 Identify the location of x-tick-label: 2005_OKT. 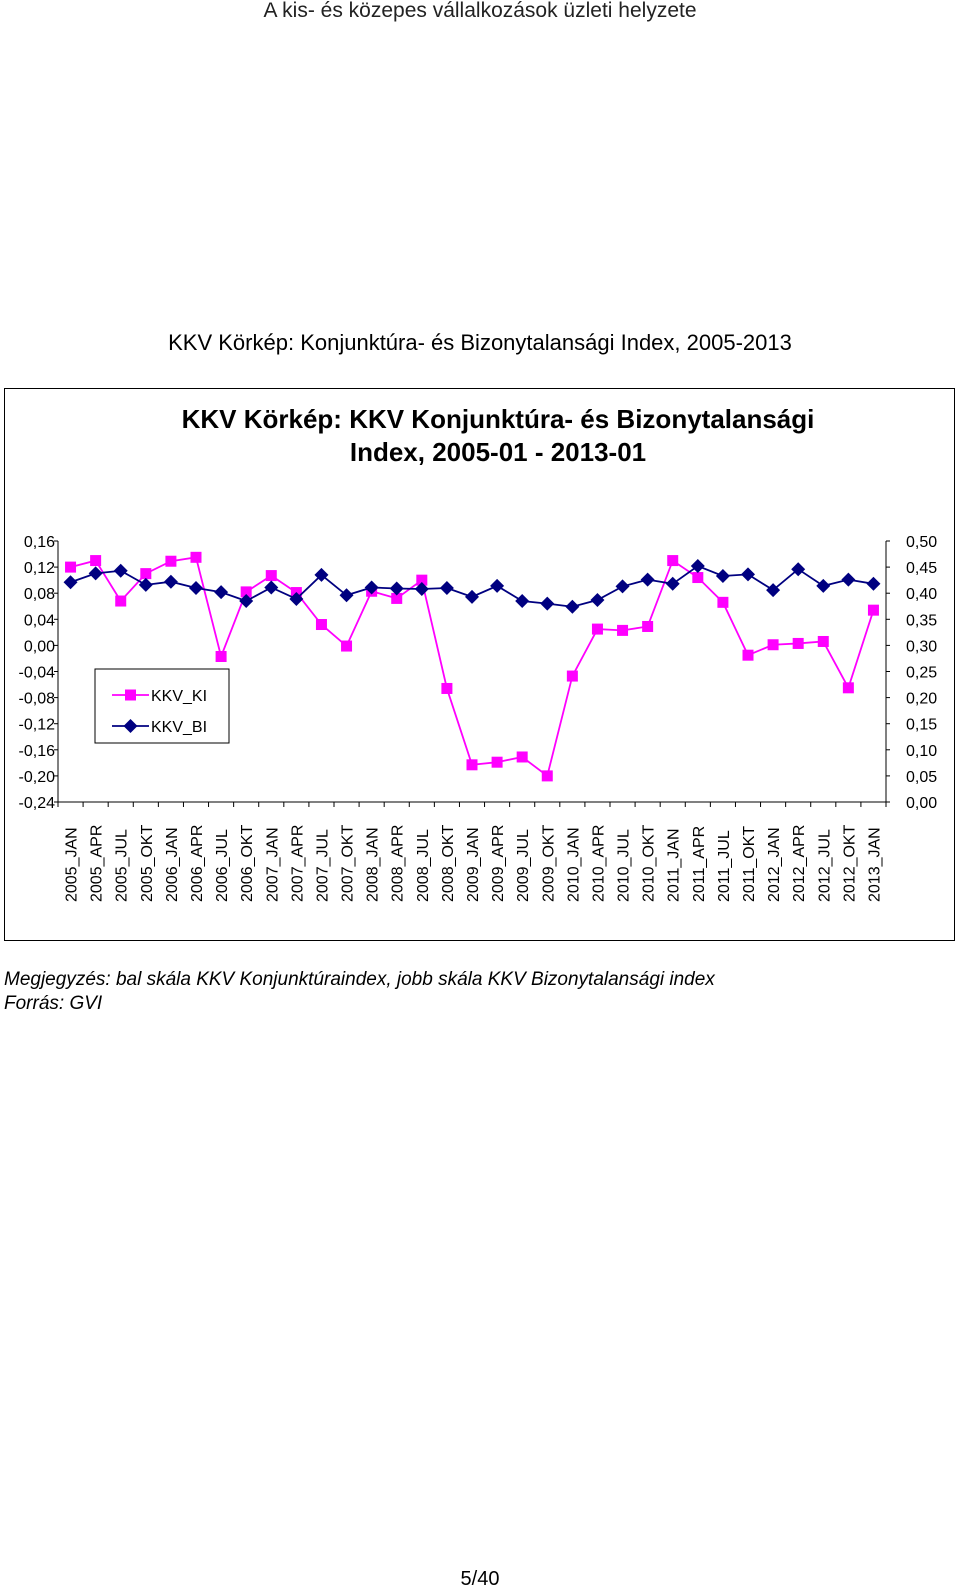
(147, 863).